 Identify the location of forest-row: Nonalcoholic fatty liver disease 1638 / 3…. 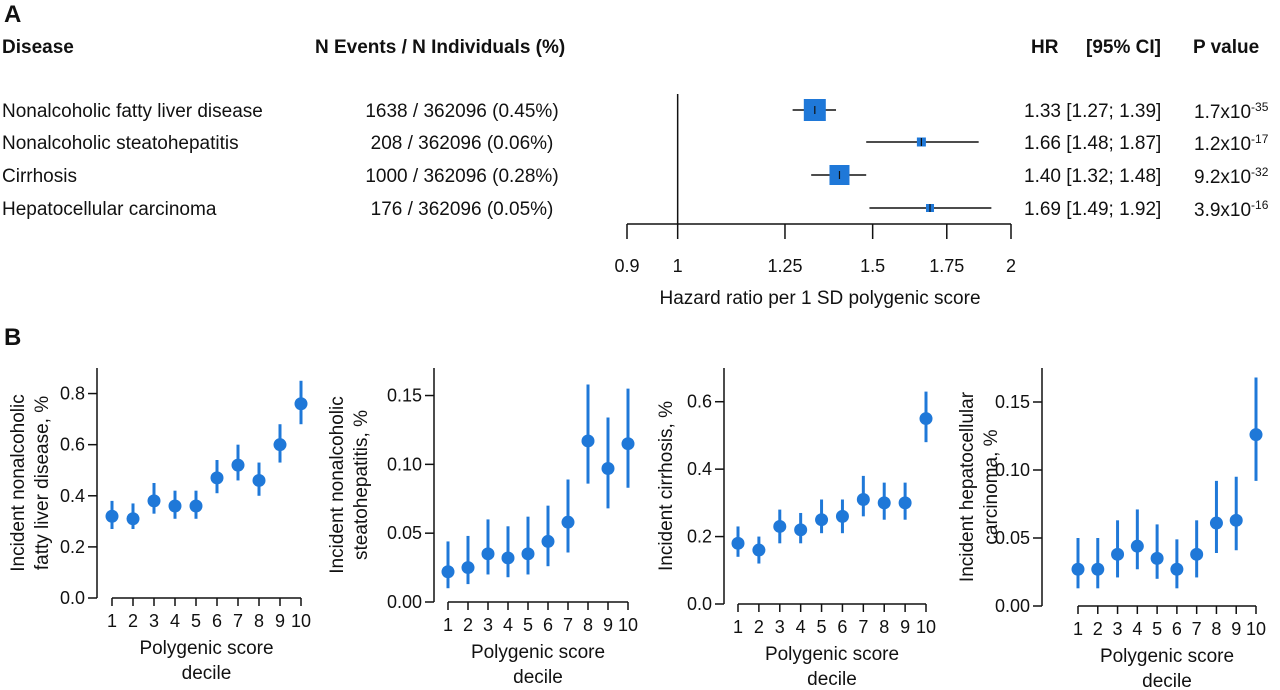
(635, 111).